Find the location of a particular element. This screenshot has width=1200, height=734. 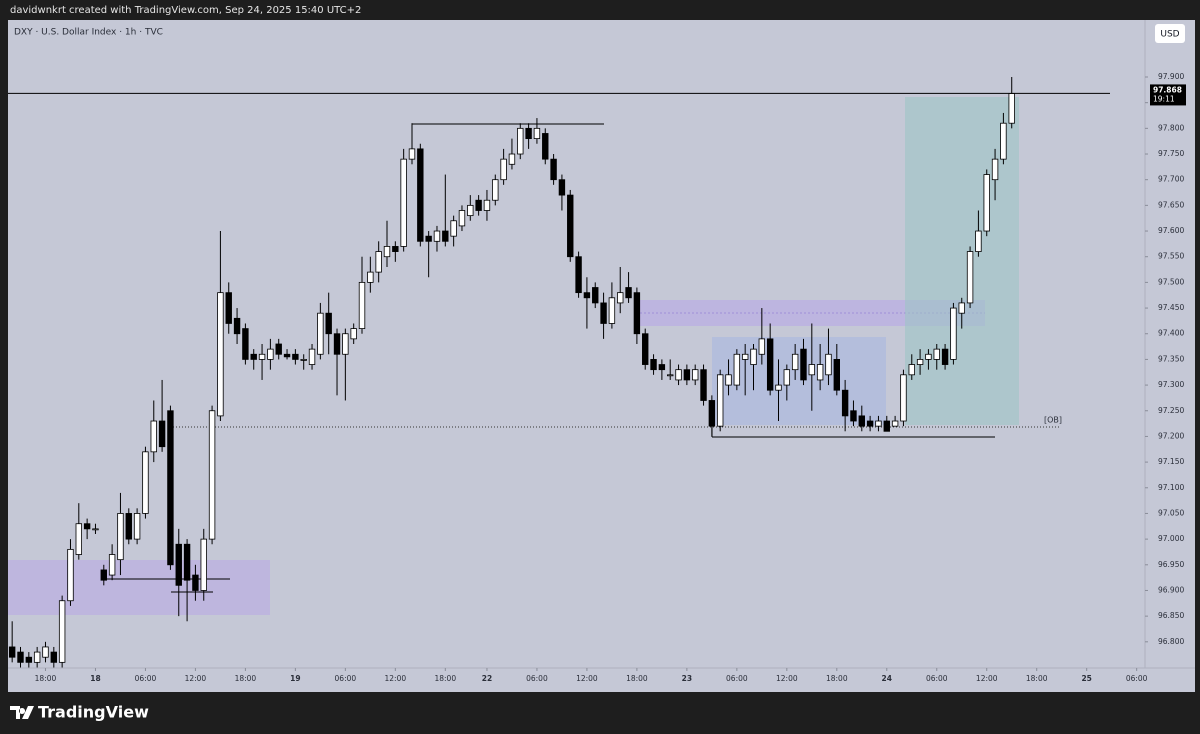

y-tick-label: 97.400 is located at coordinates (1171, 333).